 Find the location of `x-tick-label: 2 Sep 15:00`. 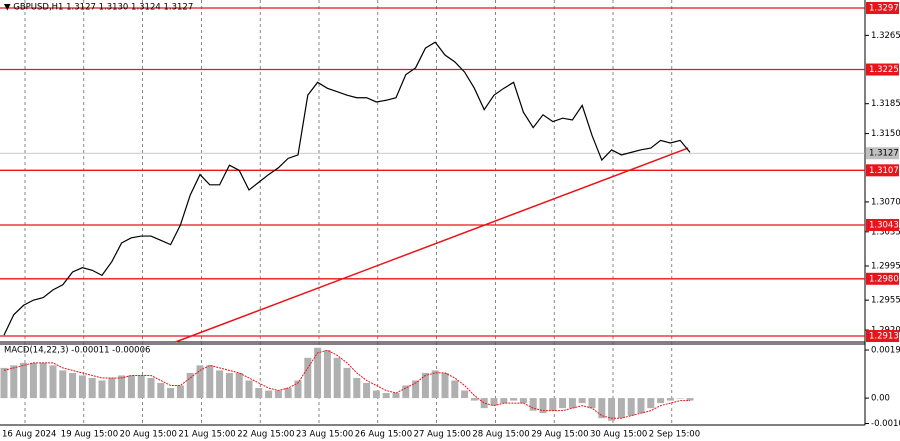

x-tick-label: 2 Sep 15:00 is located at coordinates (674, 435).